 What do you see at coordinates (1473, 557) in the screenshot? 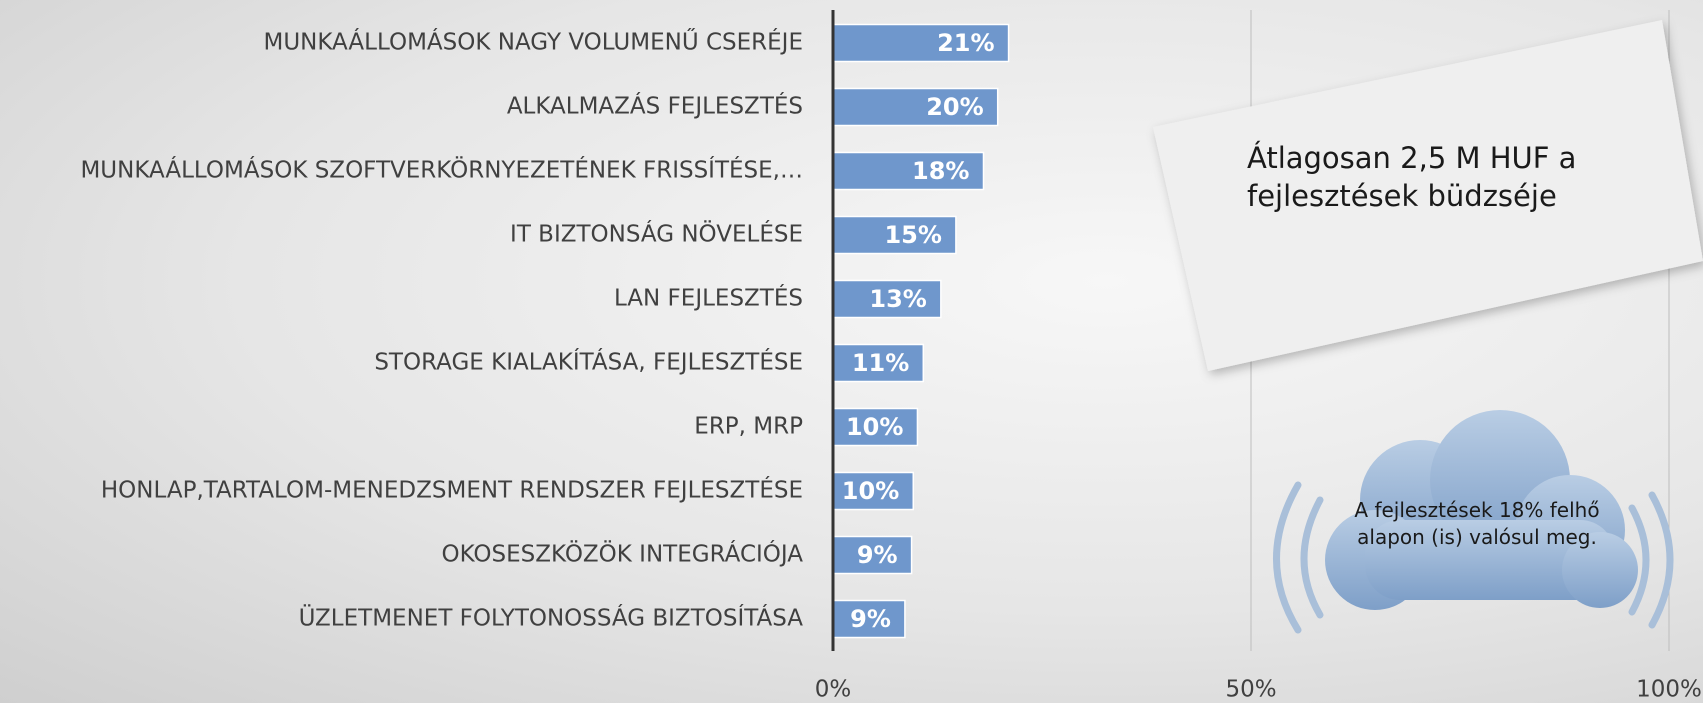
I see `signal-arcs` at bounding box center [1473, 557].